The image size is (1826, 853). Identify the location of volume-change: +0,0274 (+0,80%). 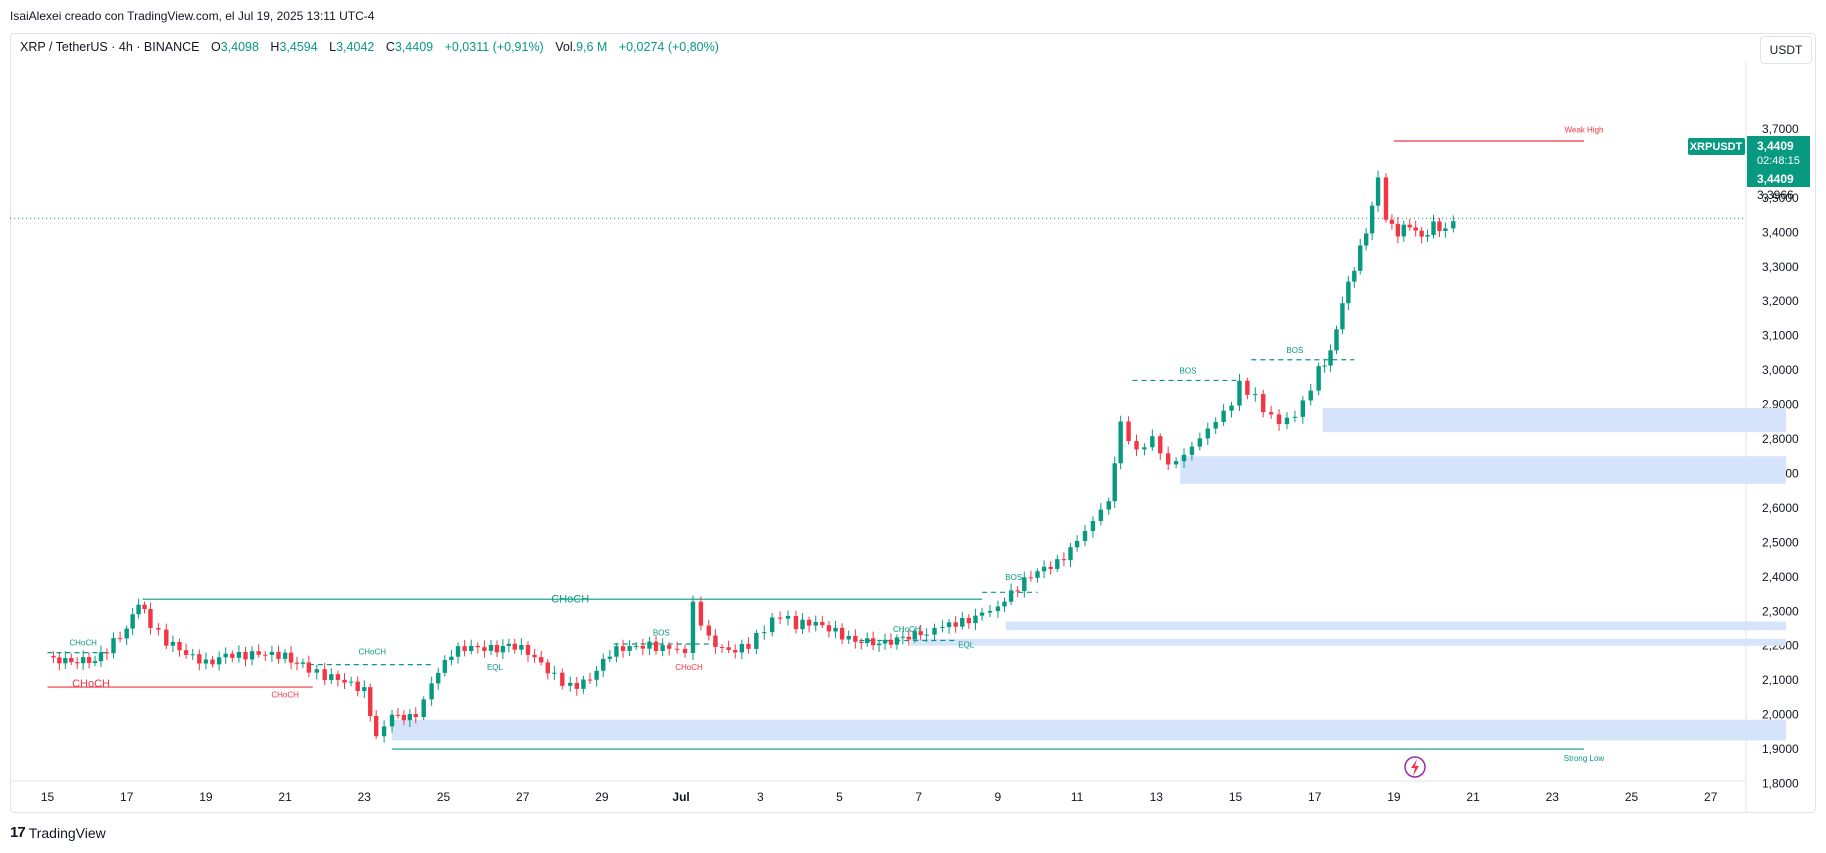
(668, 47).